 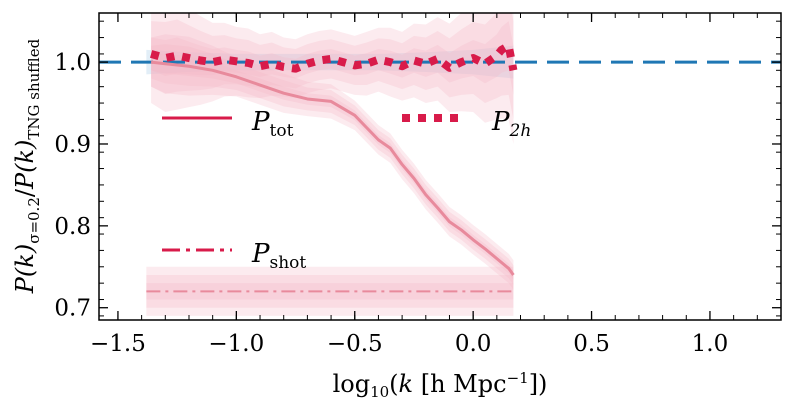 What do you see at coordinates (72, 63) in the screenshot?
I see `y-tick-label: 1.0` at bounding box center [72, 63].